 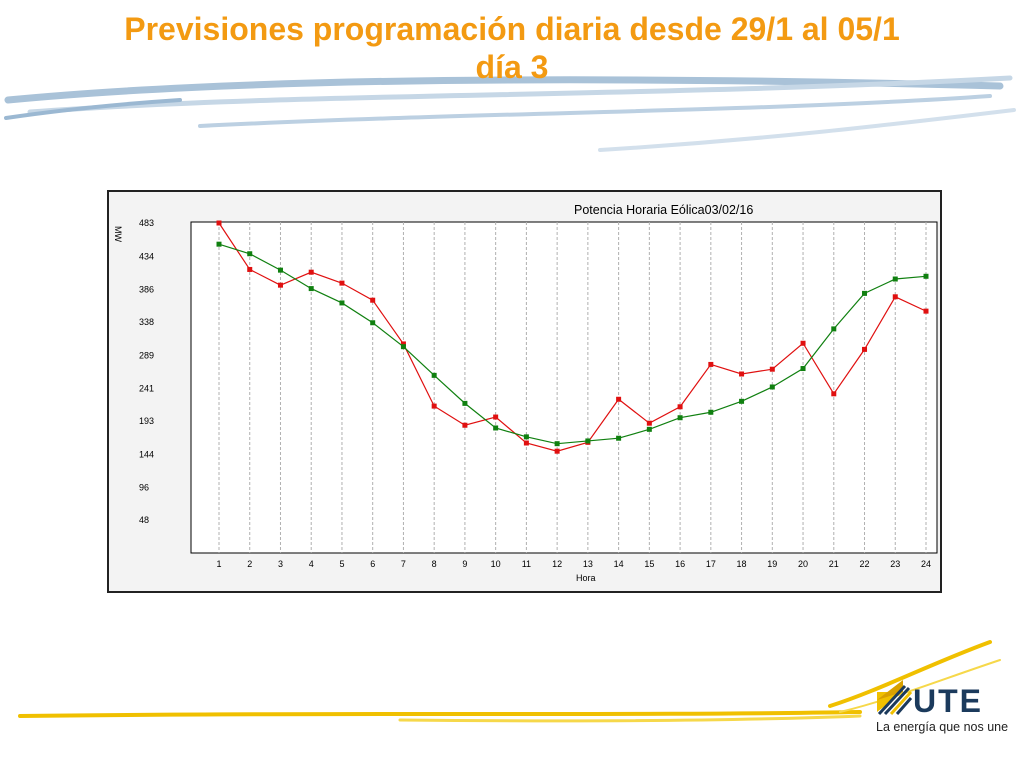 I want to click on x-axis-label: Hora, so click(x=586, y=578).